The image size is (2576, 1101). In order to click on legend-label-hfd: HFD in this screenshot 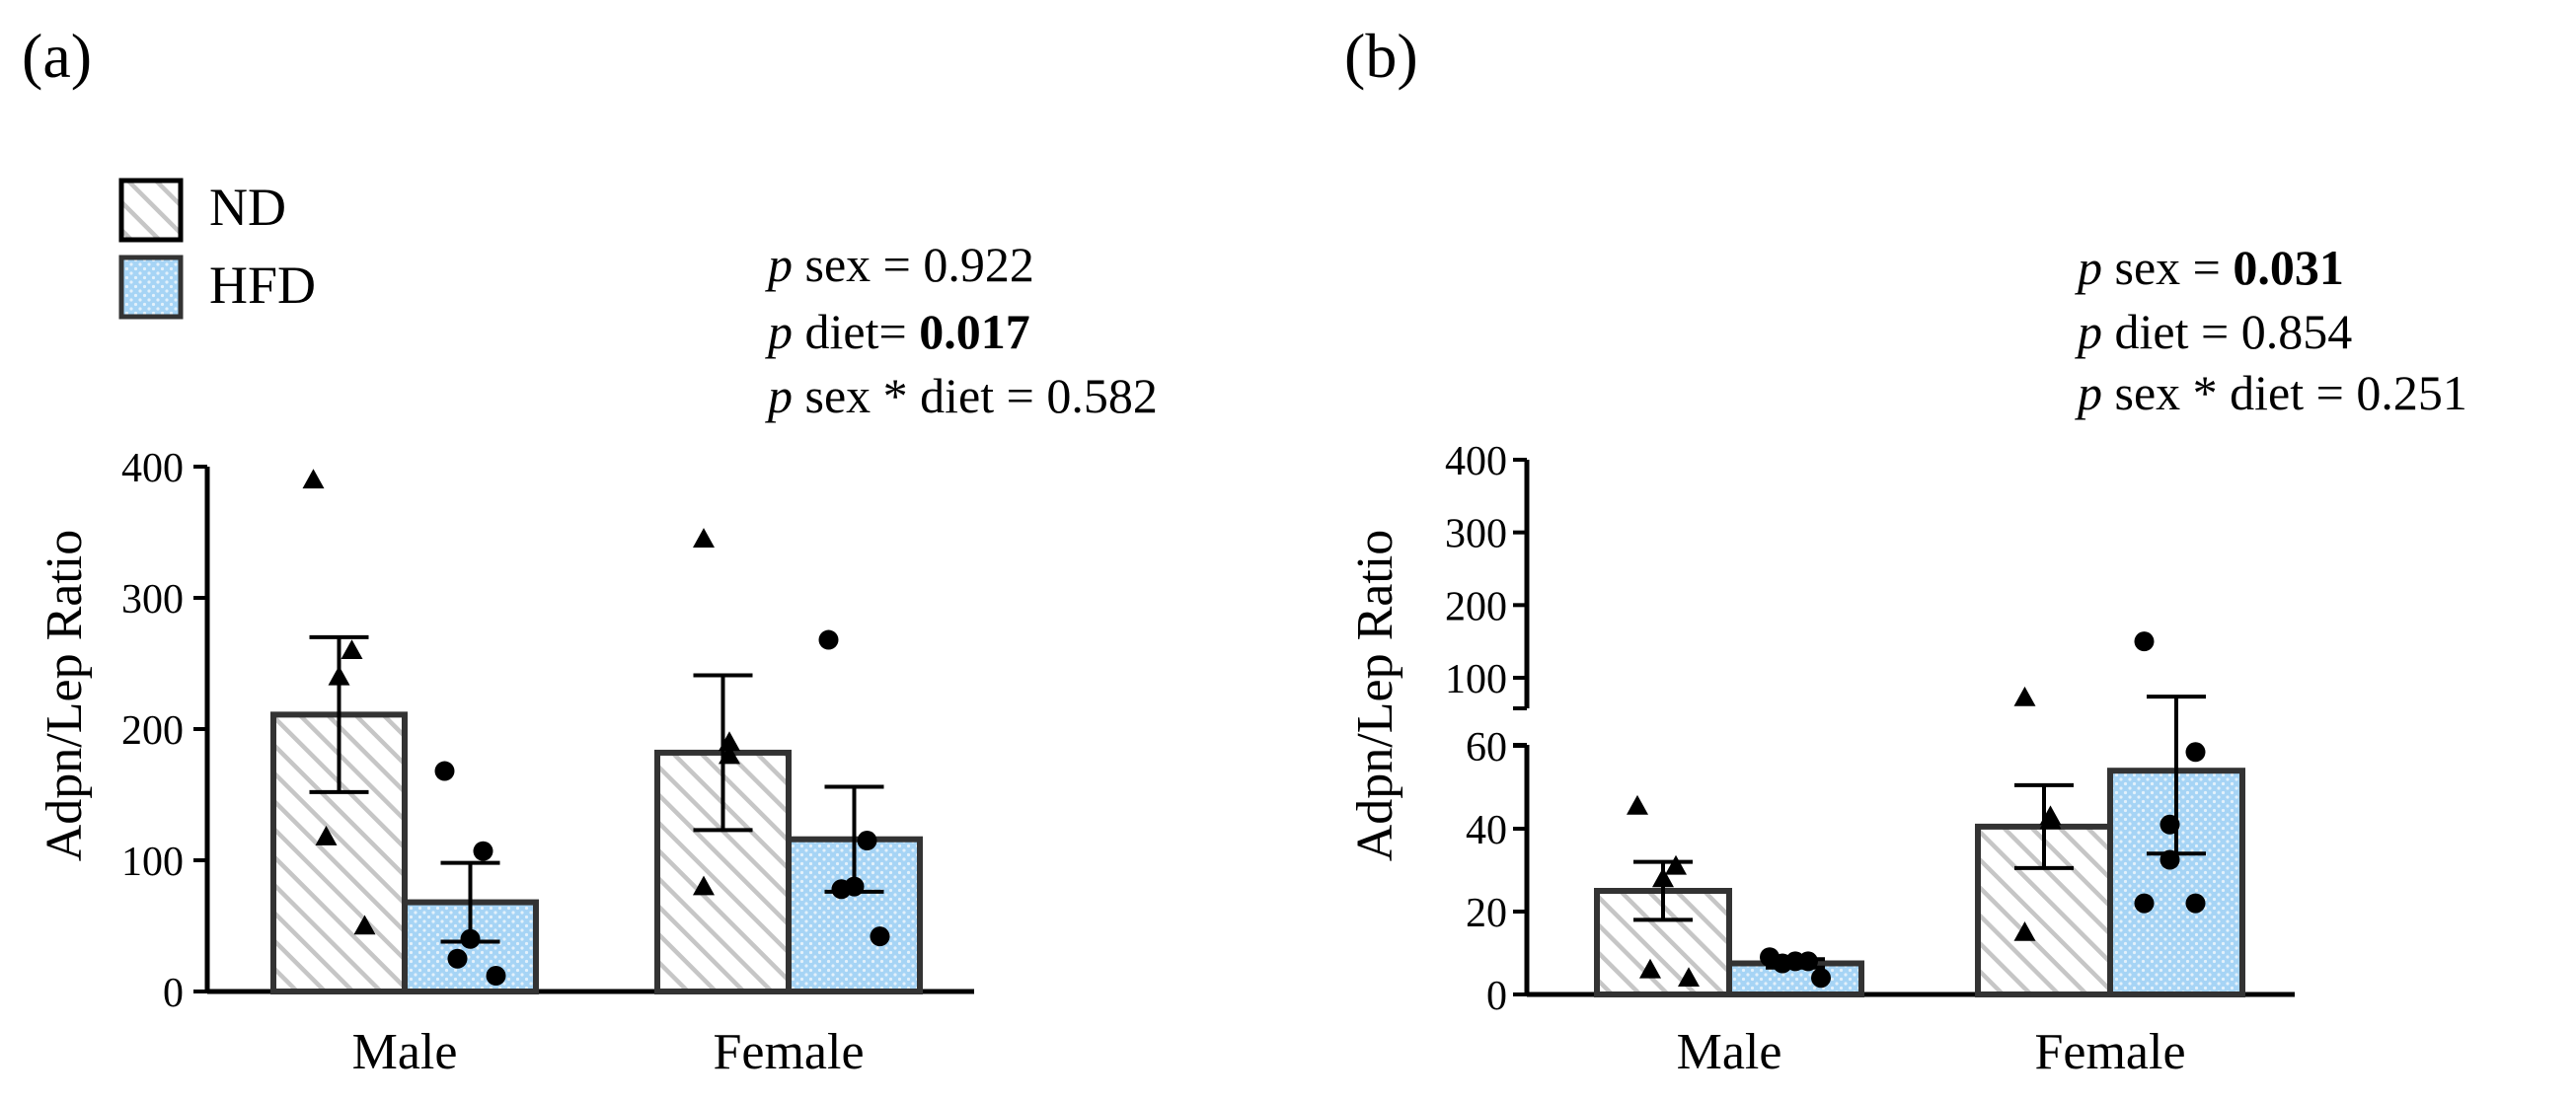, I will do `click(262, 286)`.